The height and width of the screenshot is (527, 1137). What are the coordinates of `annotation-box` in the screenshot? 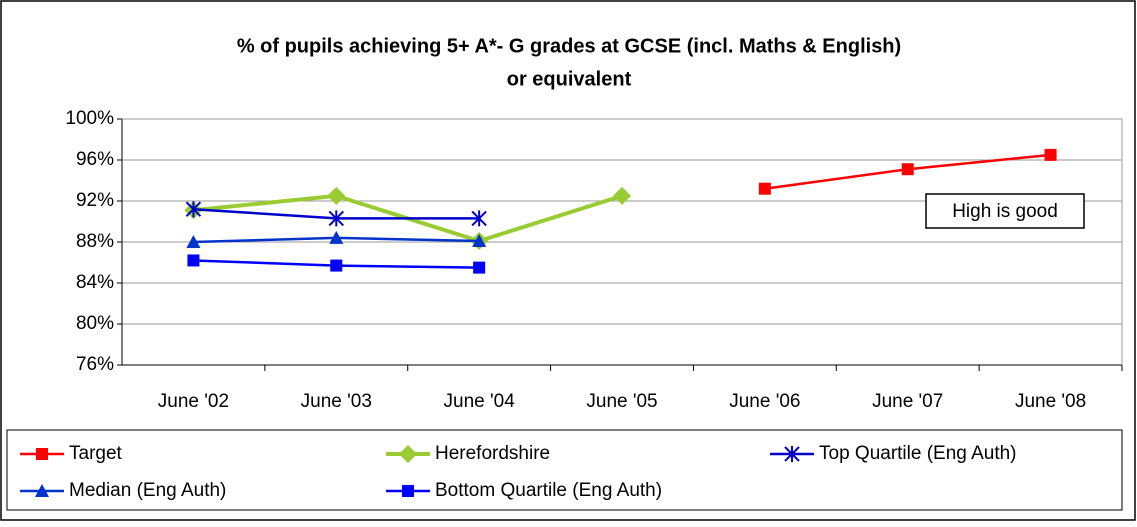 It's located at (1005, 211).